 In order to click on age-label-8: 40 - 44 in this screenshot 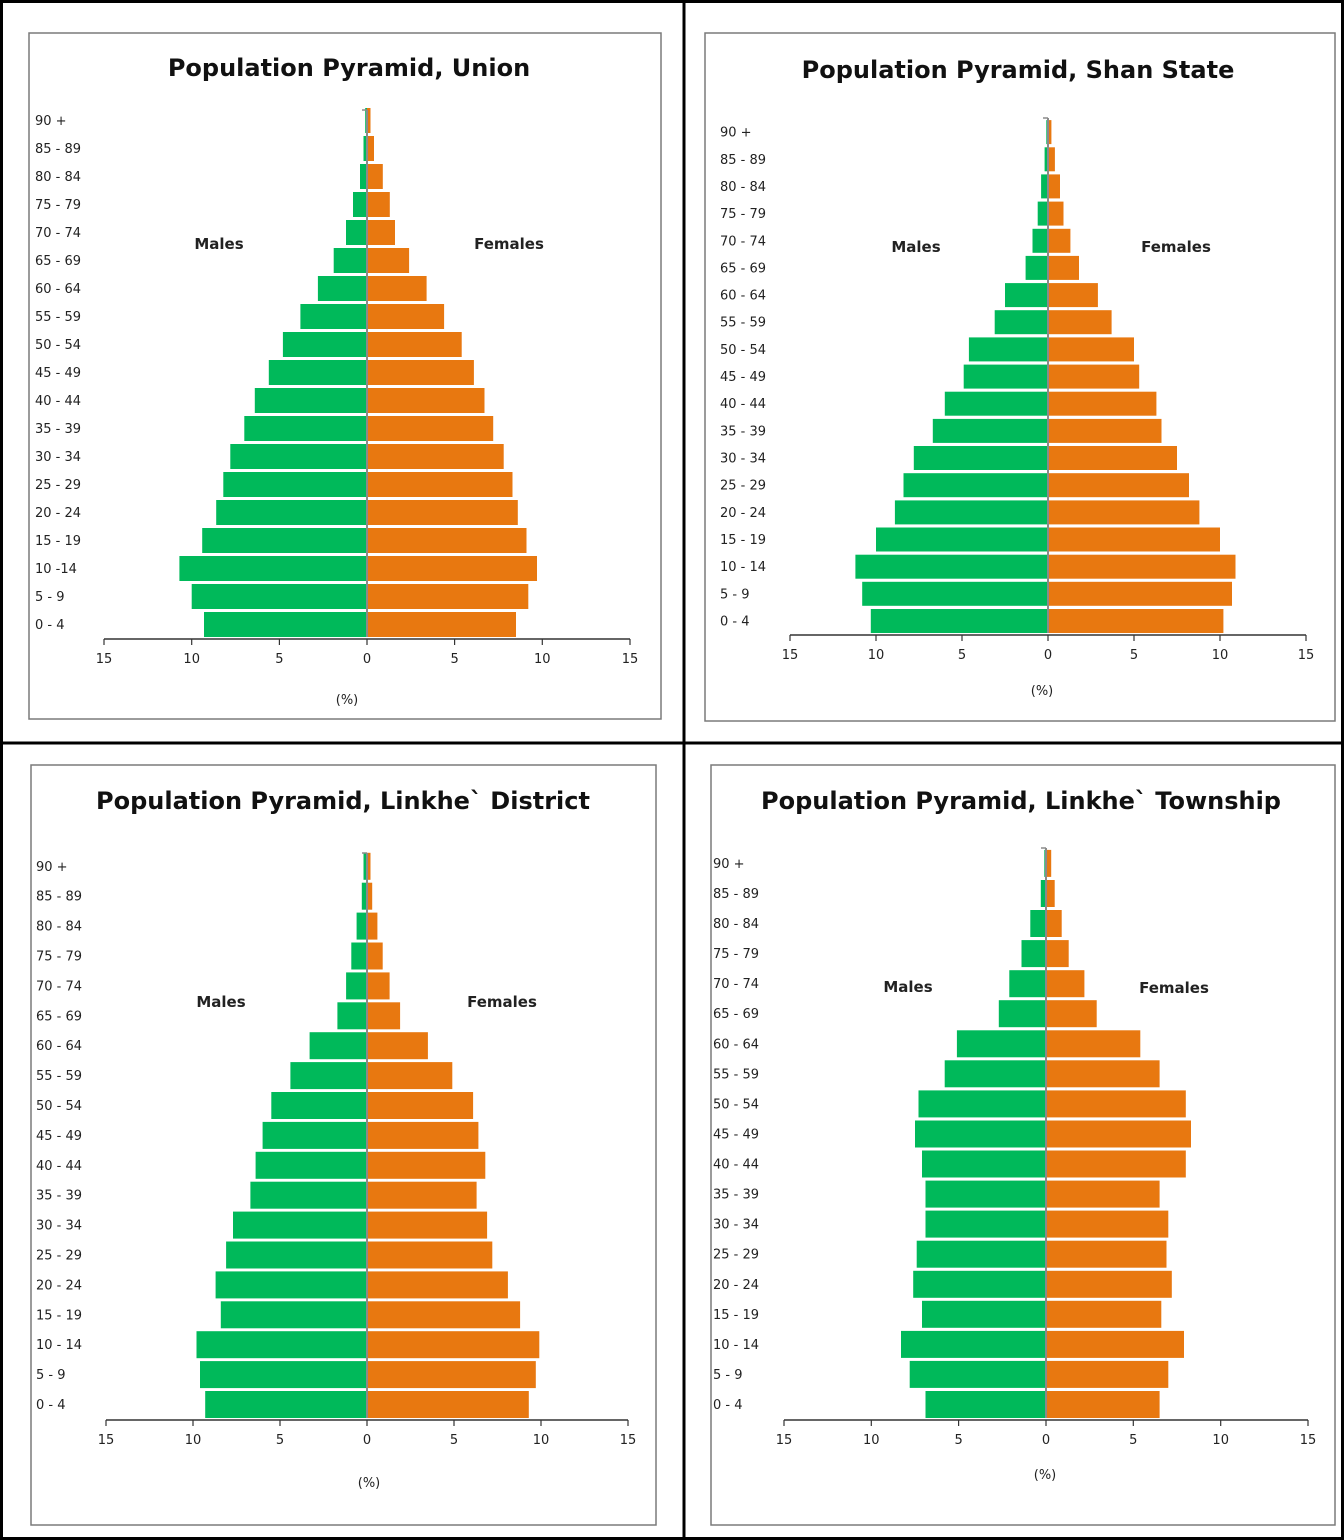, I will do `click(59, 1166)`.